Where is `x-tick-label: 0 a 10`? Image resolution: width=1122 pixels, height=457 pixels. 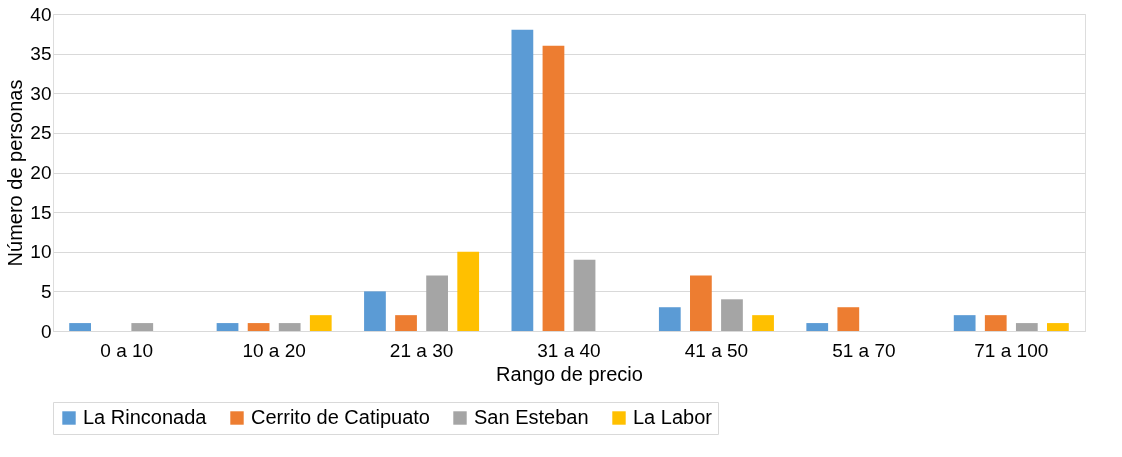 x-tick-label: 0 a 10 is located at coordinates (127, 350).